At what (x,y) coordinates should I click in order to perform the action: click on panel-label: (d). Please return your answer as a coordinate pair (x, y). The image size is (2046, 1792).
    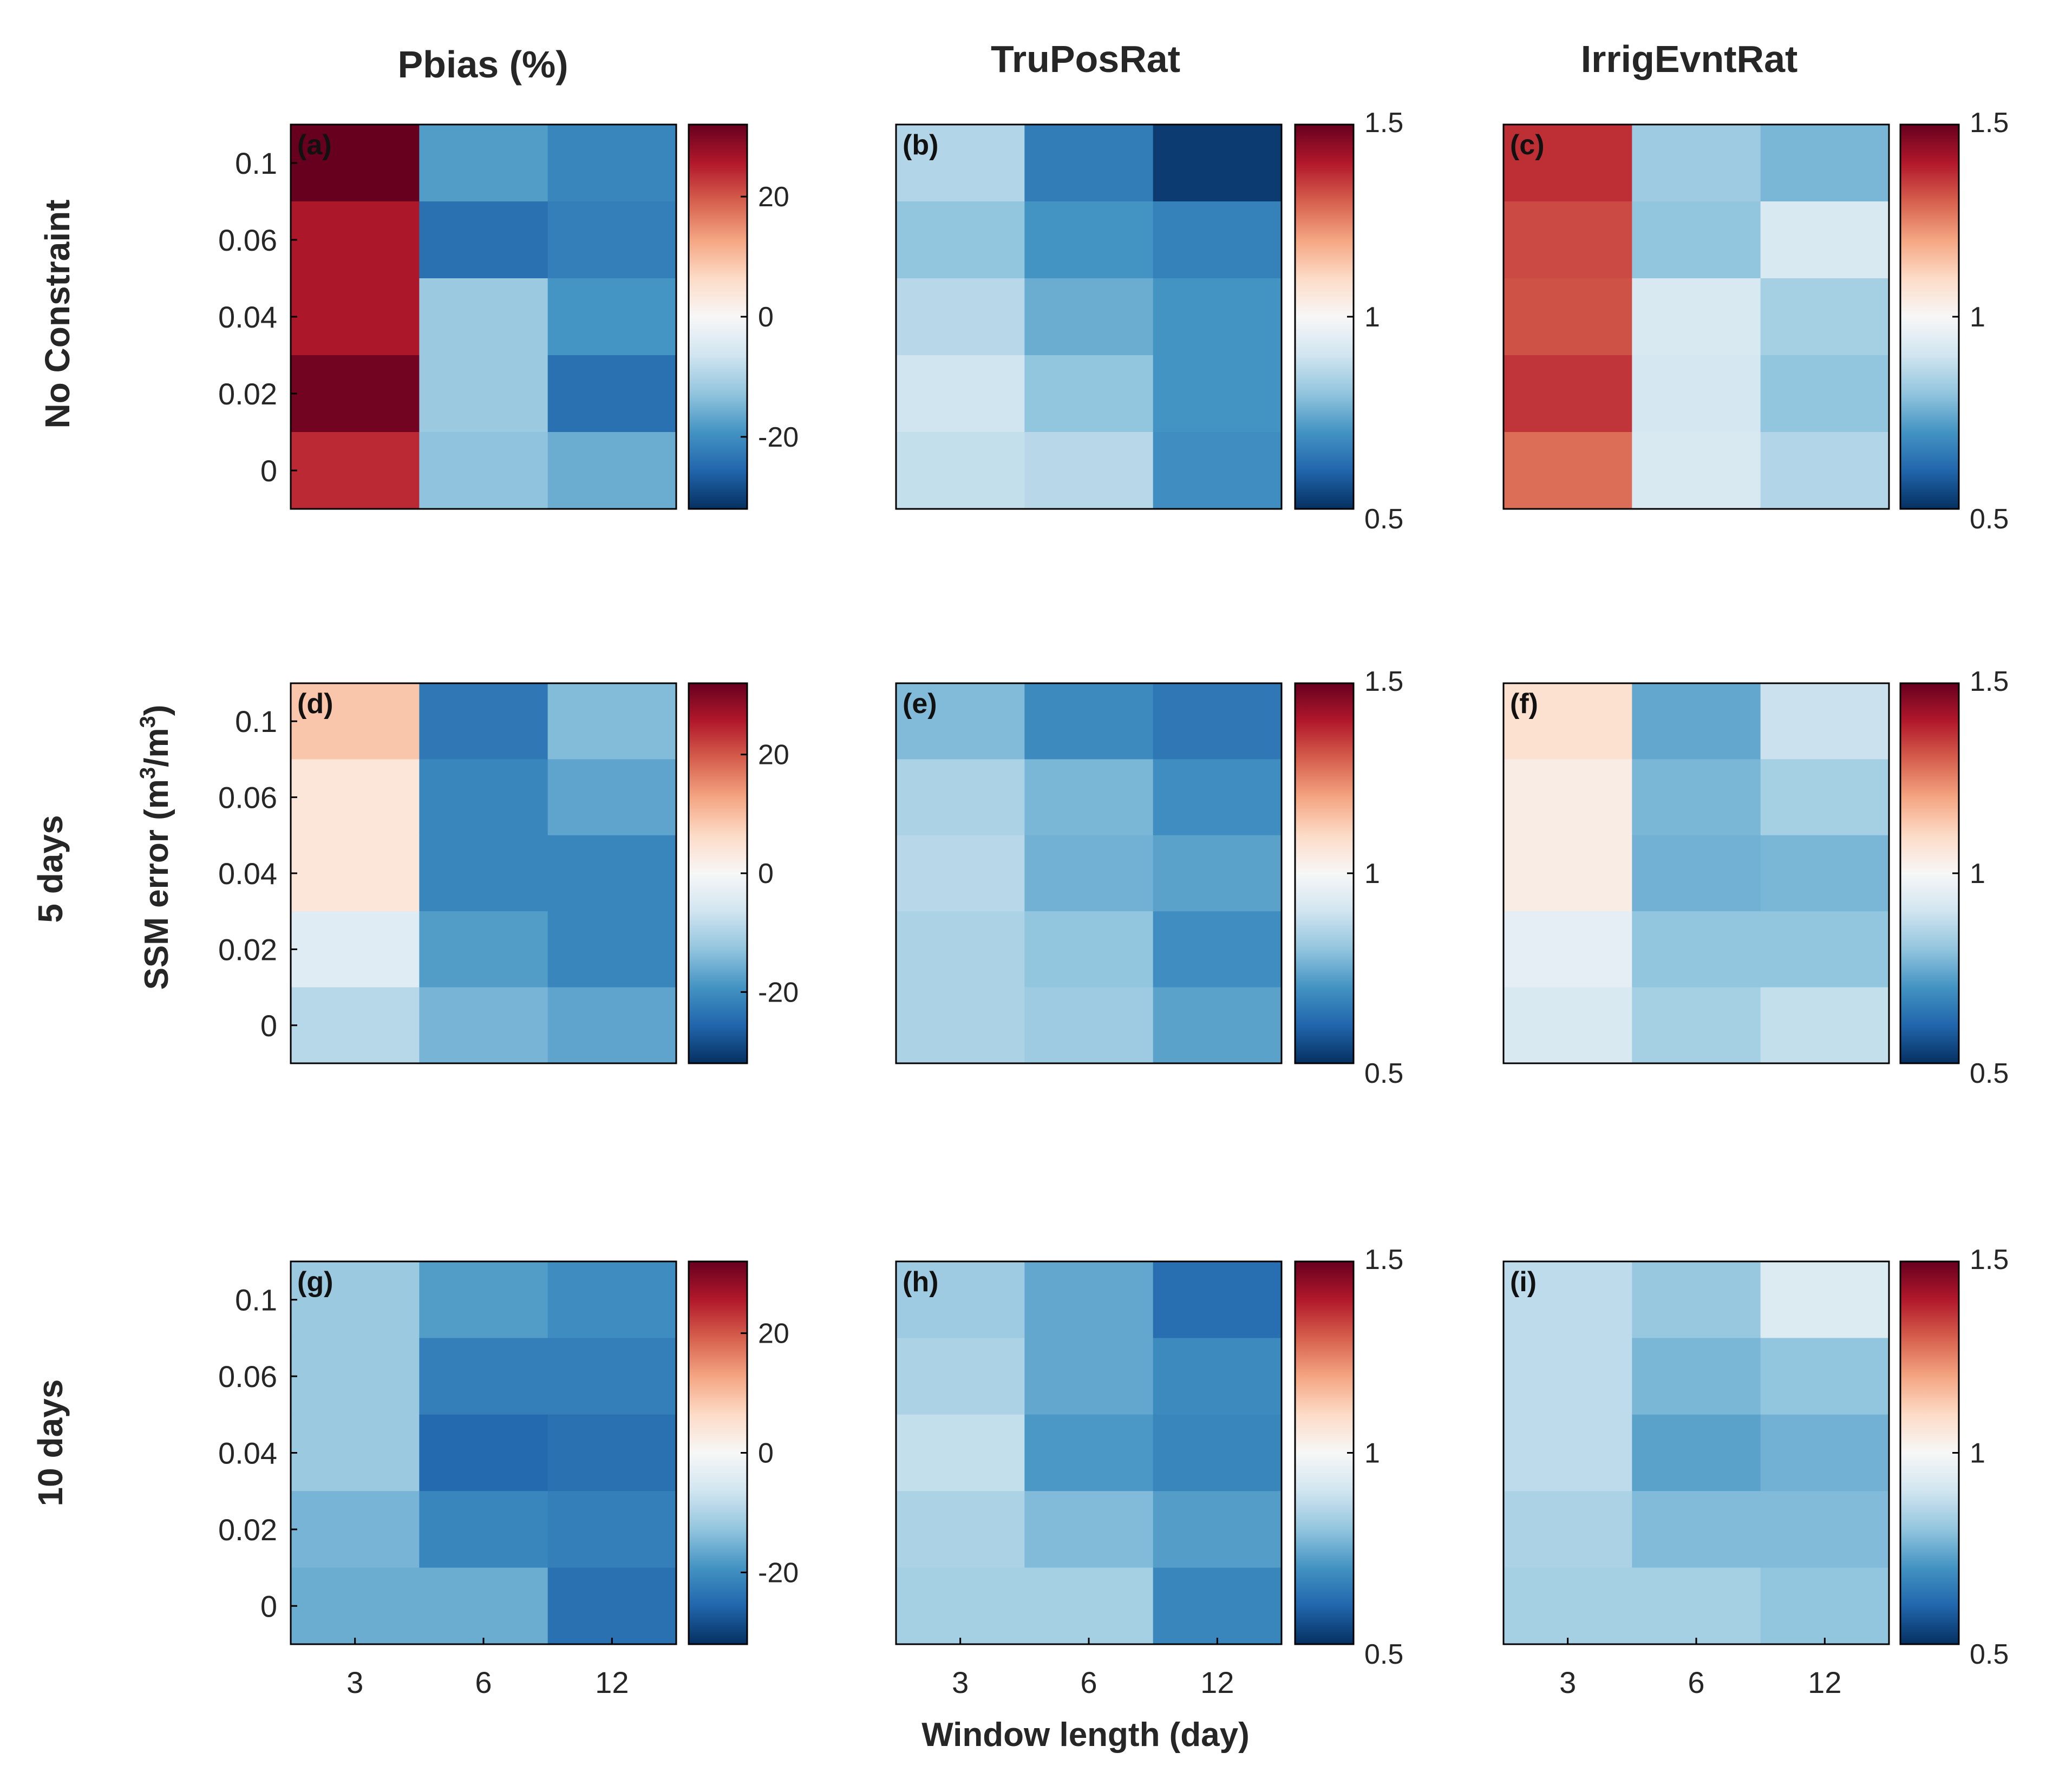
    Looking at the image, I should click on (315, 704).